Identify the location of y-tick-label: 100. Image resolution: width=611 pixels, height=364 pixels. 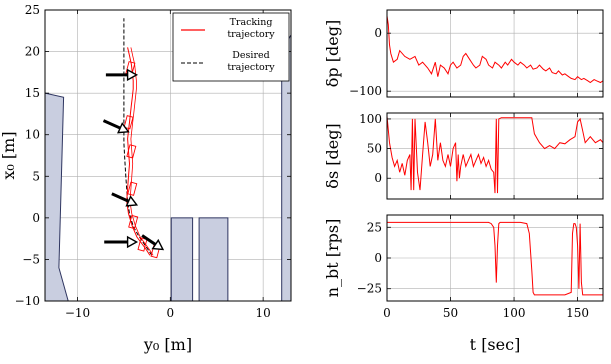
(370, 119).